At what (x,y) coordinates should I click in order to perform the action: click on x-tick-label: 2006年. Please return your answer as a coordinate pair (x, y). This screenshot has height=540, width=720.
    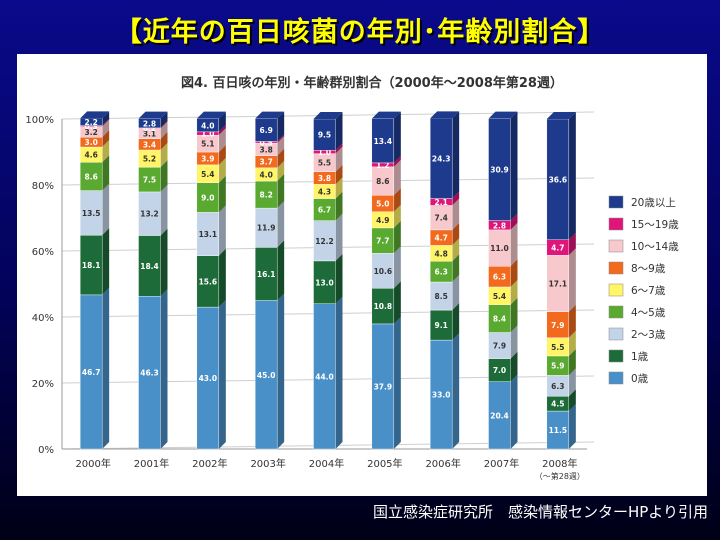
    Looking at the image, I should click on (442, 463).